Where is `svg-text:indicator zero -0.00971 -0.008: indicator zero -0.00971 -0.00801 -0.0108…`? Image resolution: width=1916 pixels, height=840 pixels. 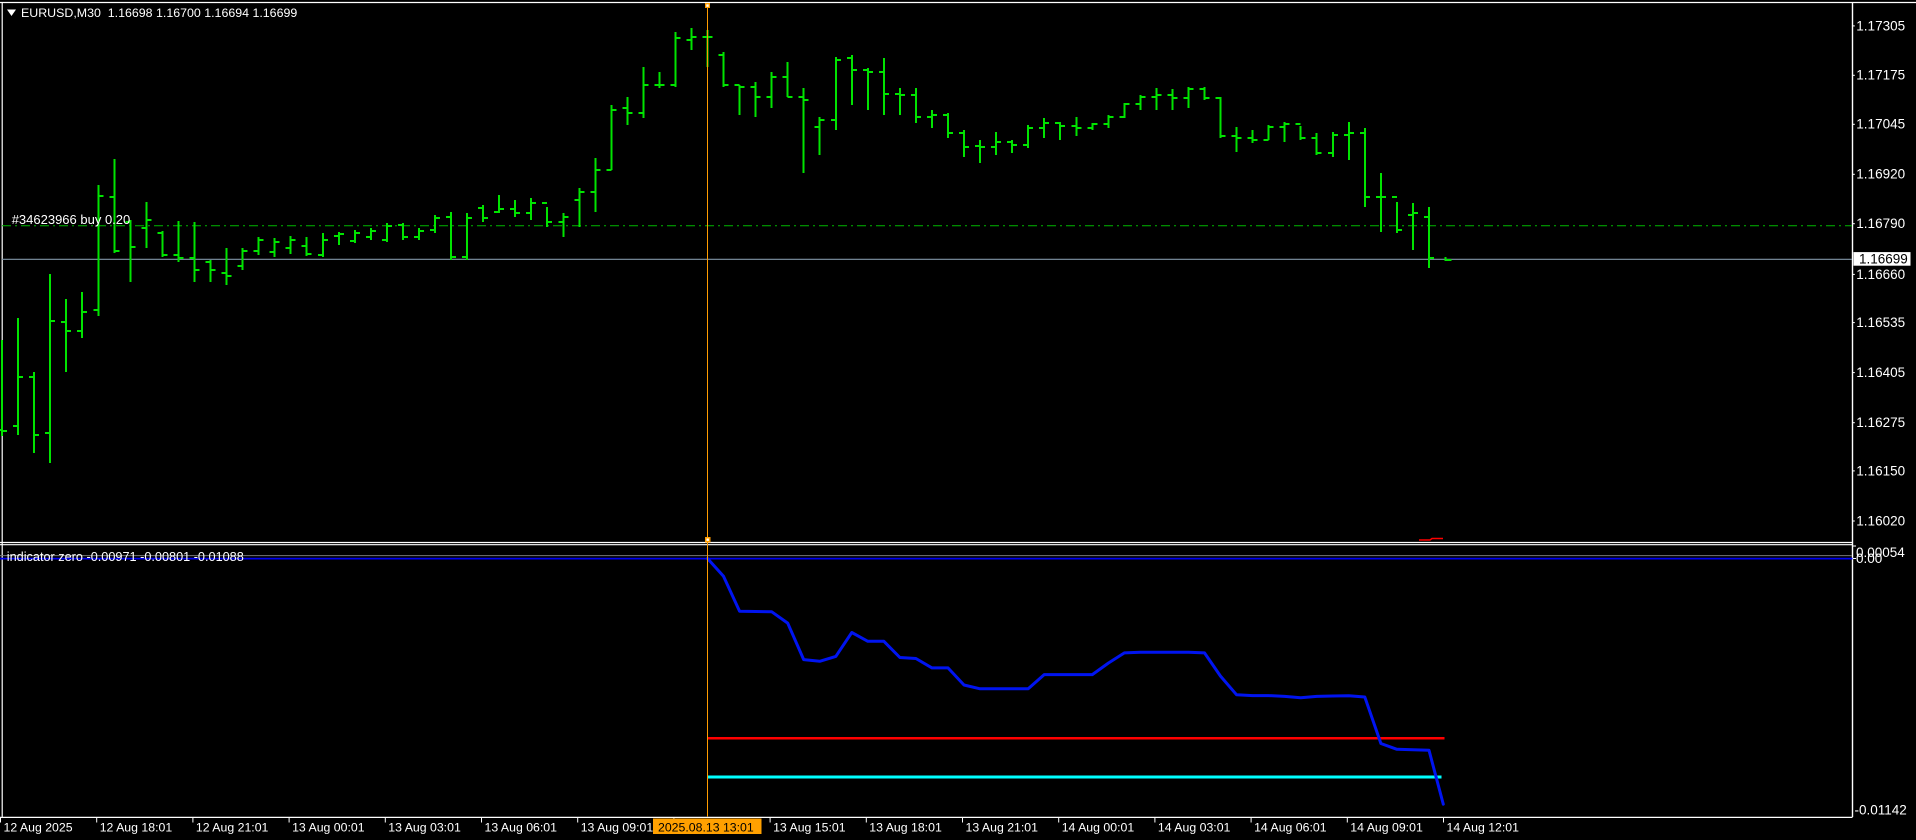 svg-text:indicator zero -0.00971 -0.008: indicator zero -0.00971 -0.00801 -0.0108… is located at coordinates (125, 557).